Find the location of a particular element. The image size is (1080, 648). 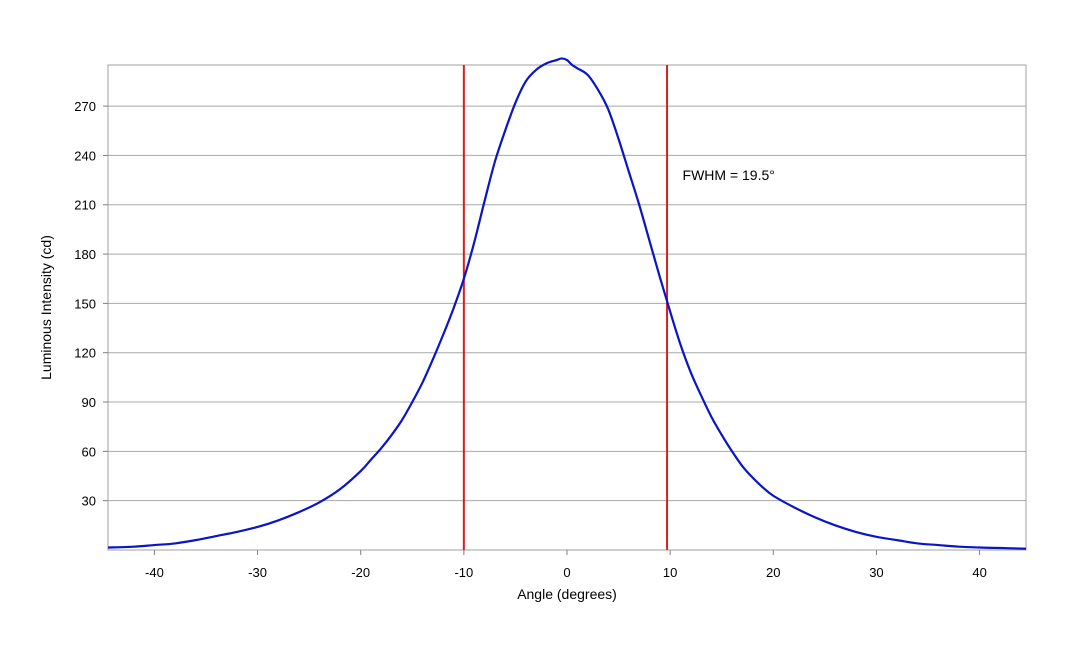

x-axis-label: Angle (degrees) is located at coordinates (567, 594).